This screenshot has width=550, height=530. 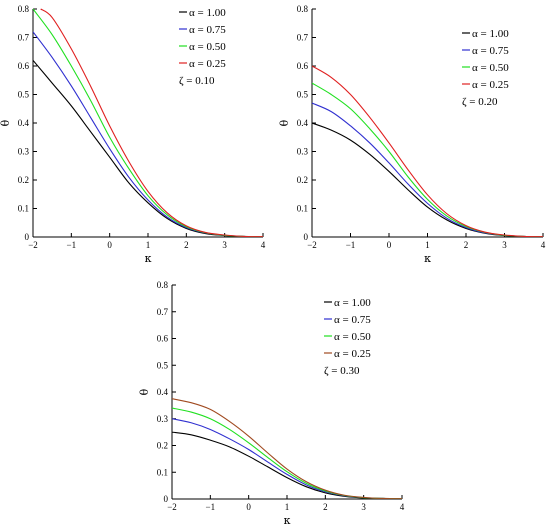 I want to click on parameter-annotation: ζ = 0.30, so click(x=342, y=371).